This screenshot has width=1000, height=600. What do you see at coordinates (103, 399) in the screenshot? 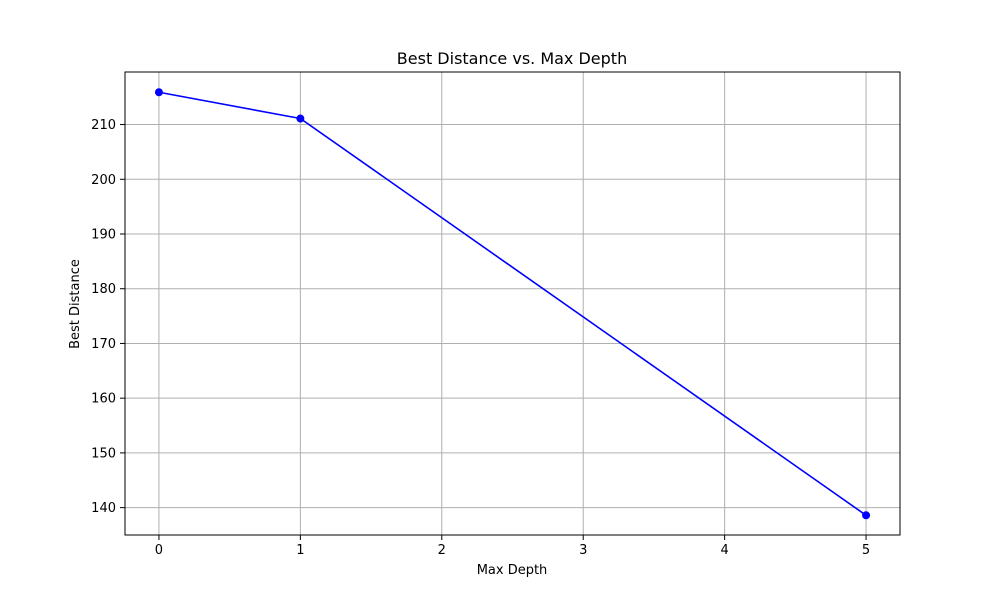
I see `y-tick-label: 160` at bounding box center [103, 399].